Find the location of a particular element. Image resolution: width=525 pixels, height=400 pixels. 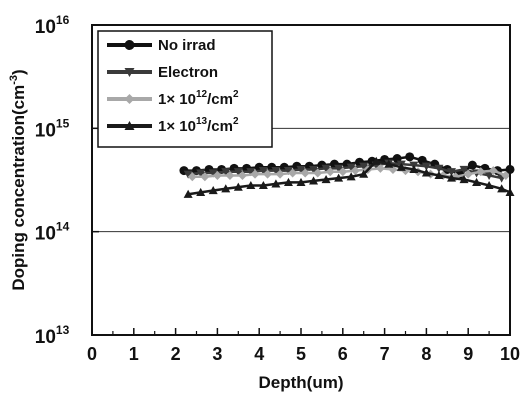

x-axis-title: Depth(um) is located at coordinates (301, 382).